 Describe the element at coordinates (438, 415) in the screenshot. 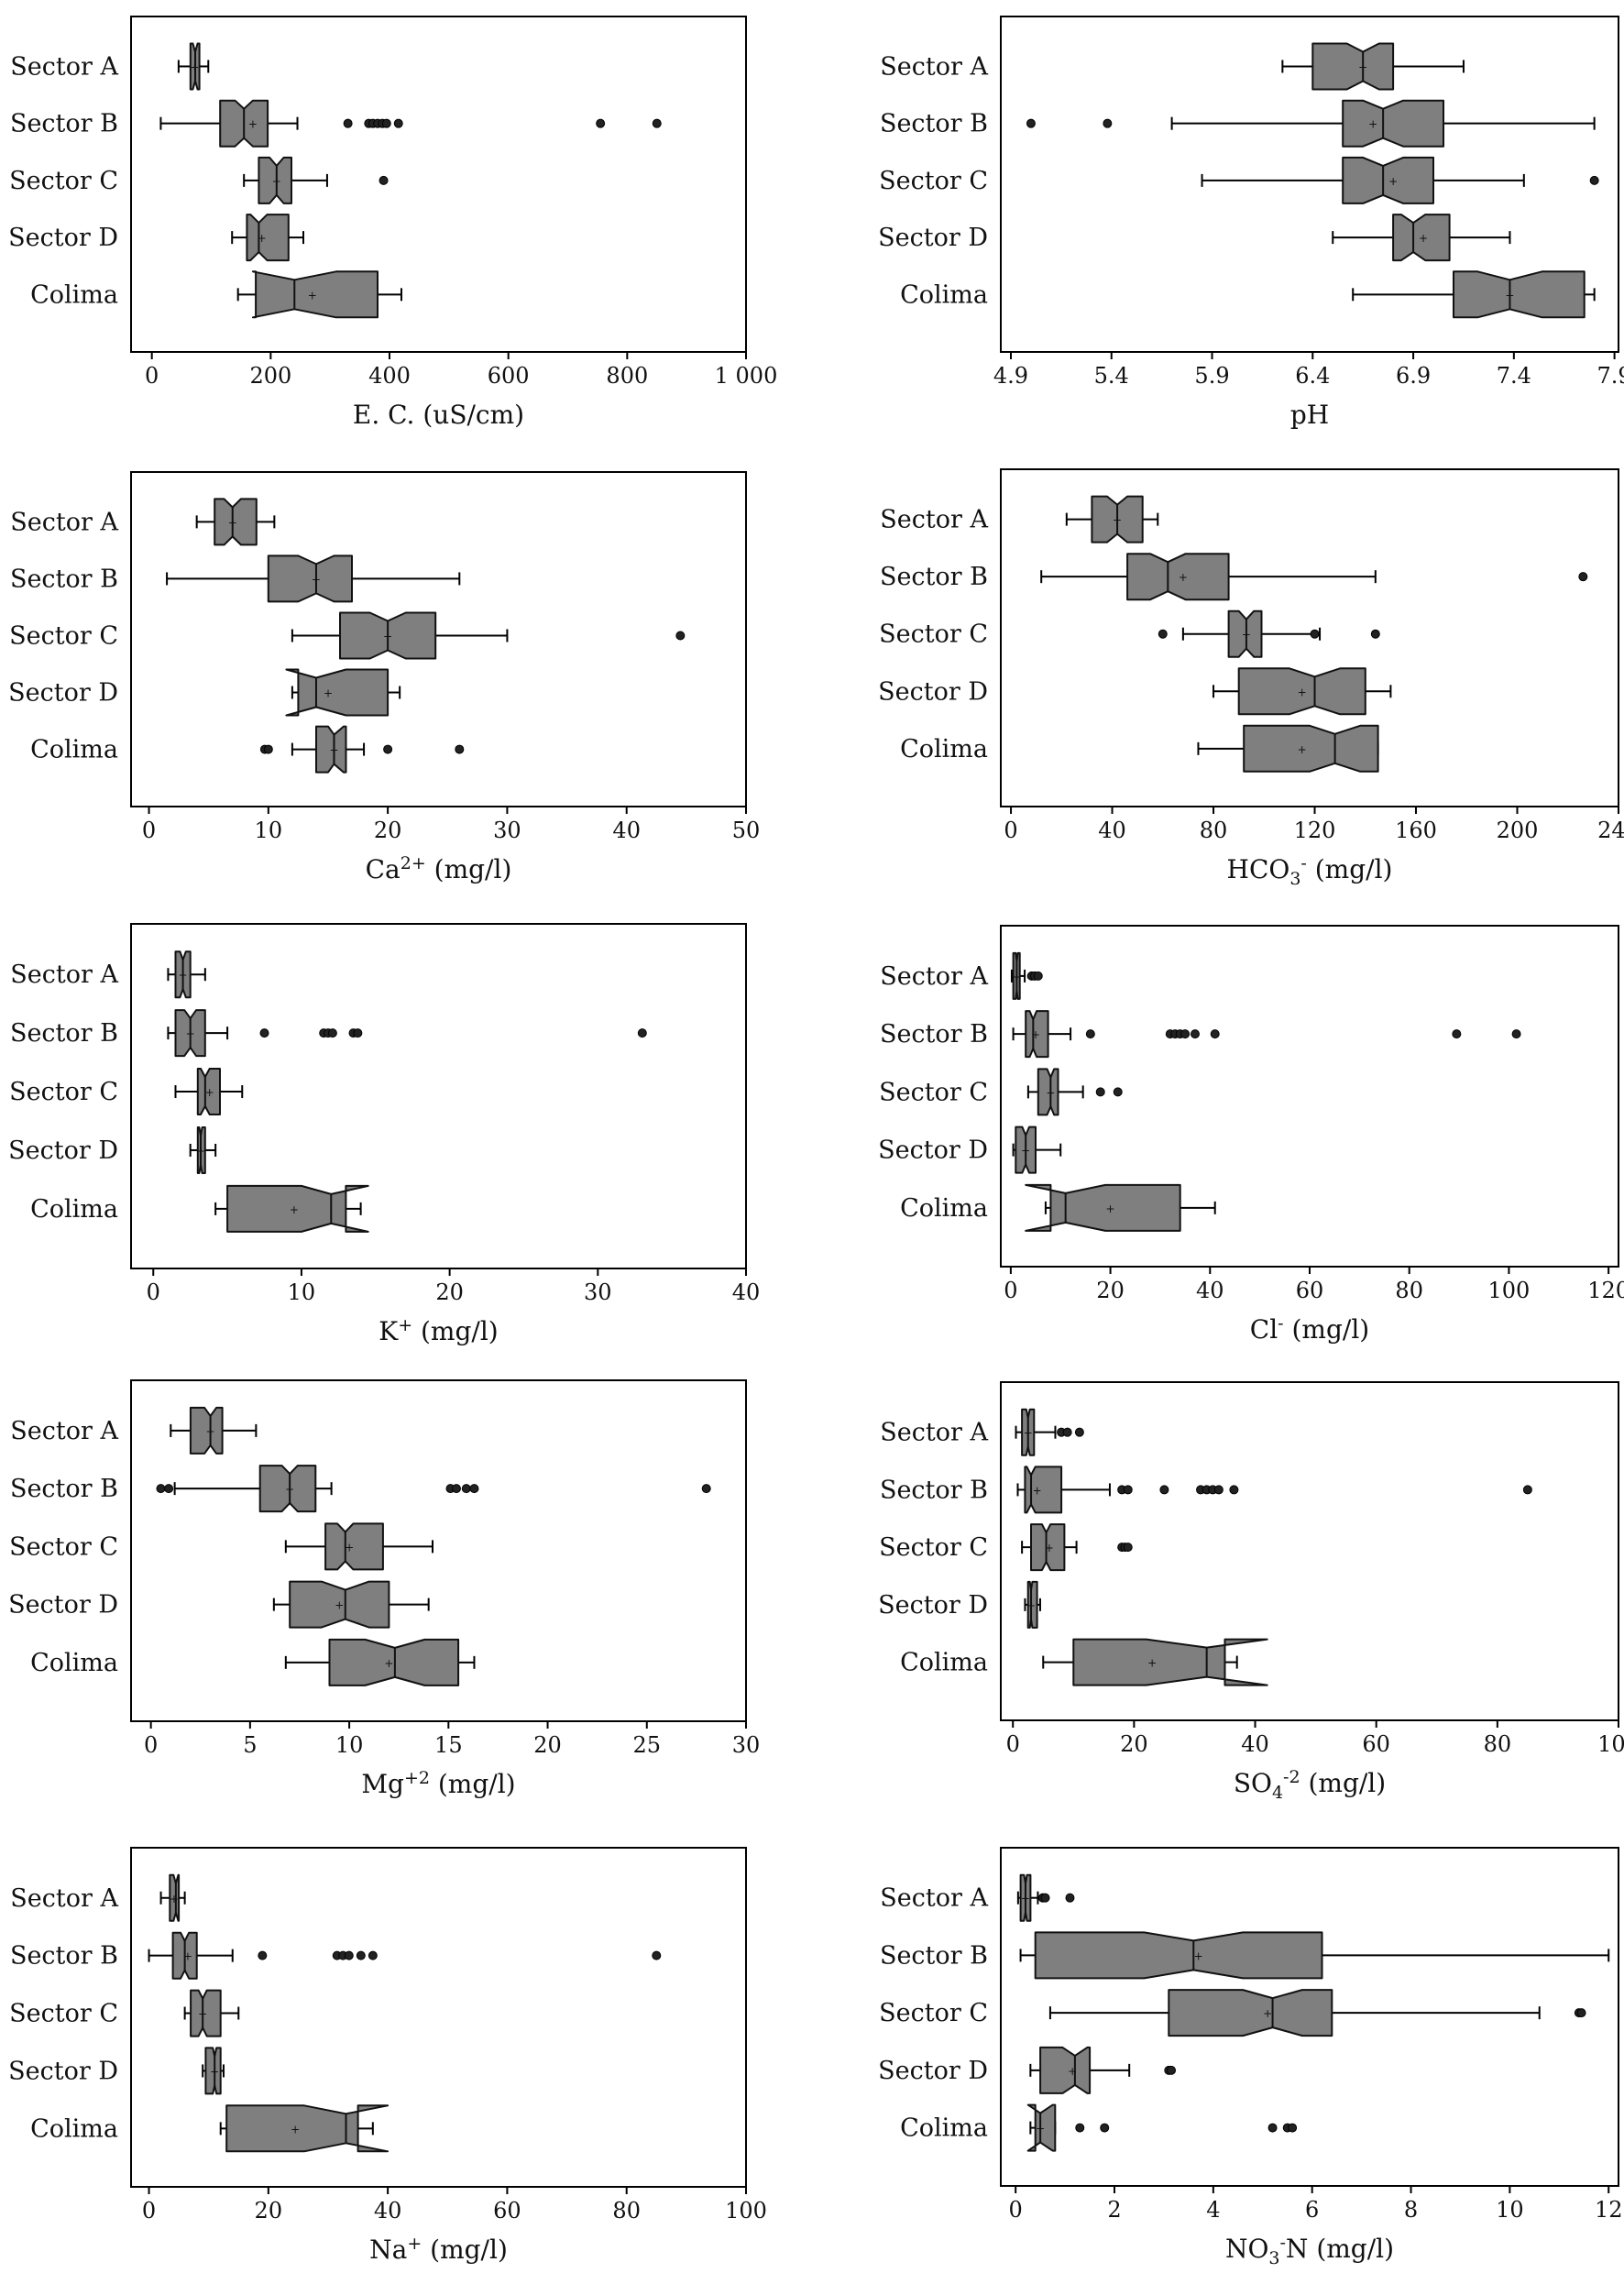

I see `x-axis-label: E. C. (uS/cm)` at that location.